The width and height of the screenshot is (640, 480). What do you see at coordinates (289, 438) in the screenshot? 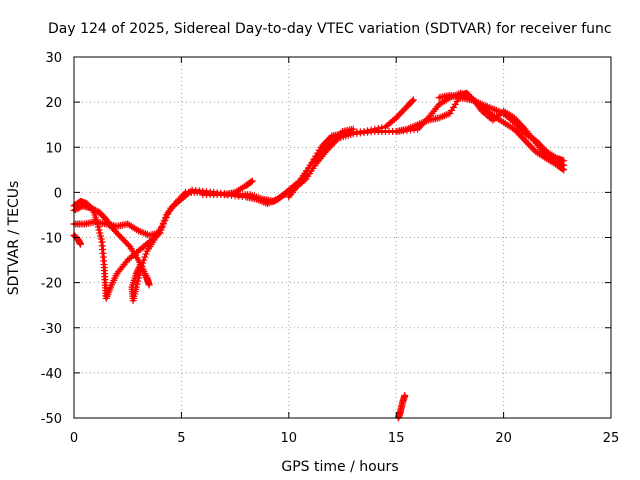
I see `x-tick-label: 10` at bounding box center [289, 438].